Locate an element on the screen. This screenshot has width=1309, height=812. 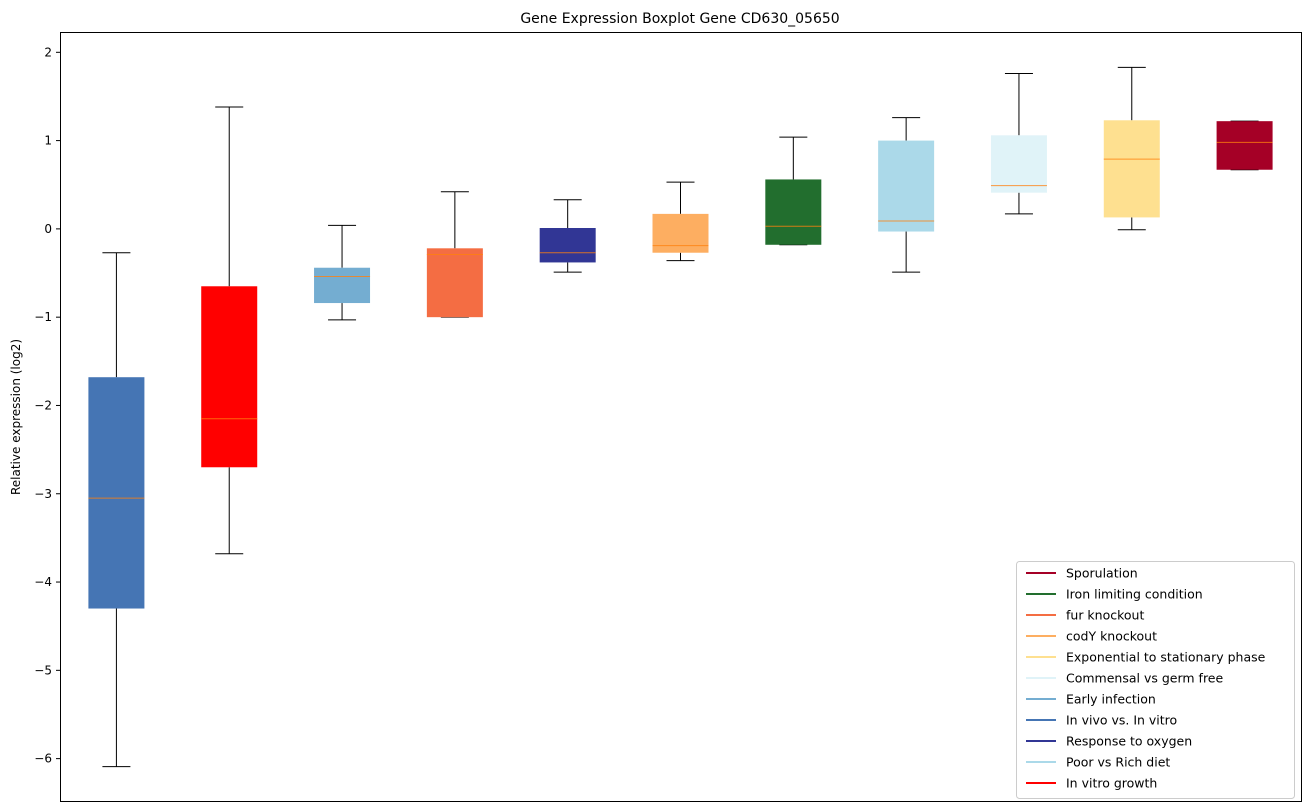
legend-label: Iron limiting condition is located at coordinates (1134, 594).